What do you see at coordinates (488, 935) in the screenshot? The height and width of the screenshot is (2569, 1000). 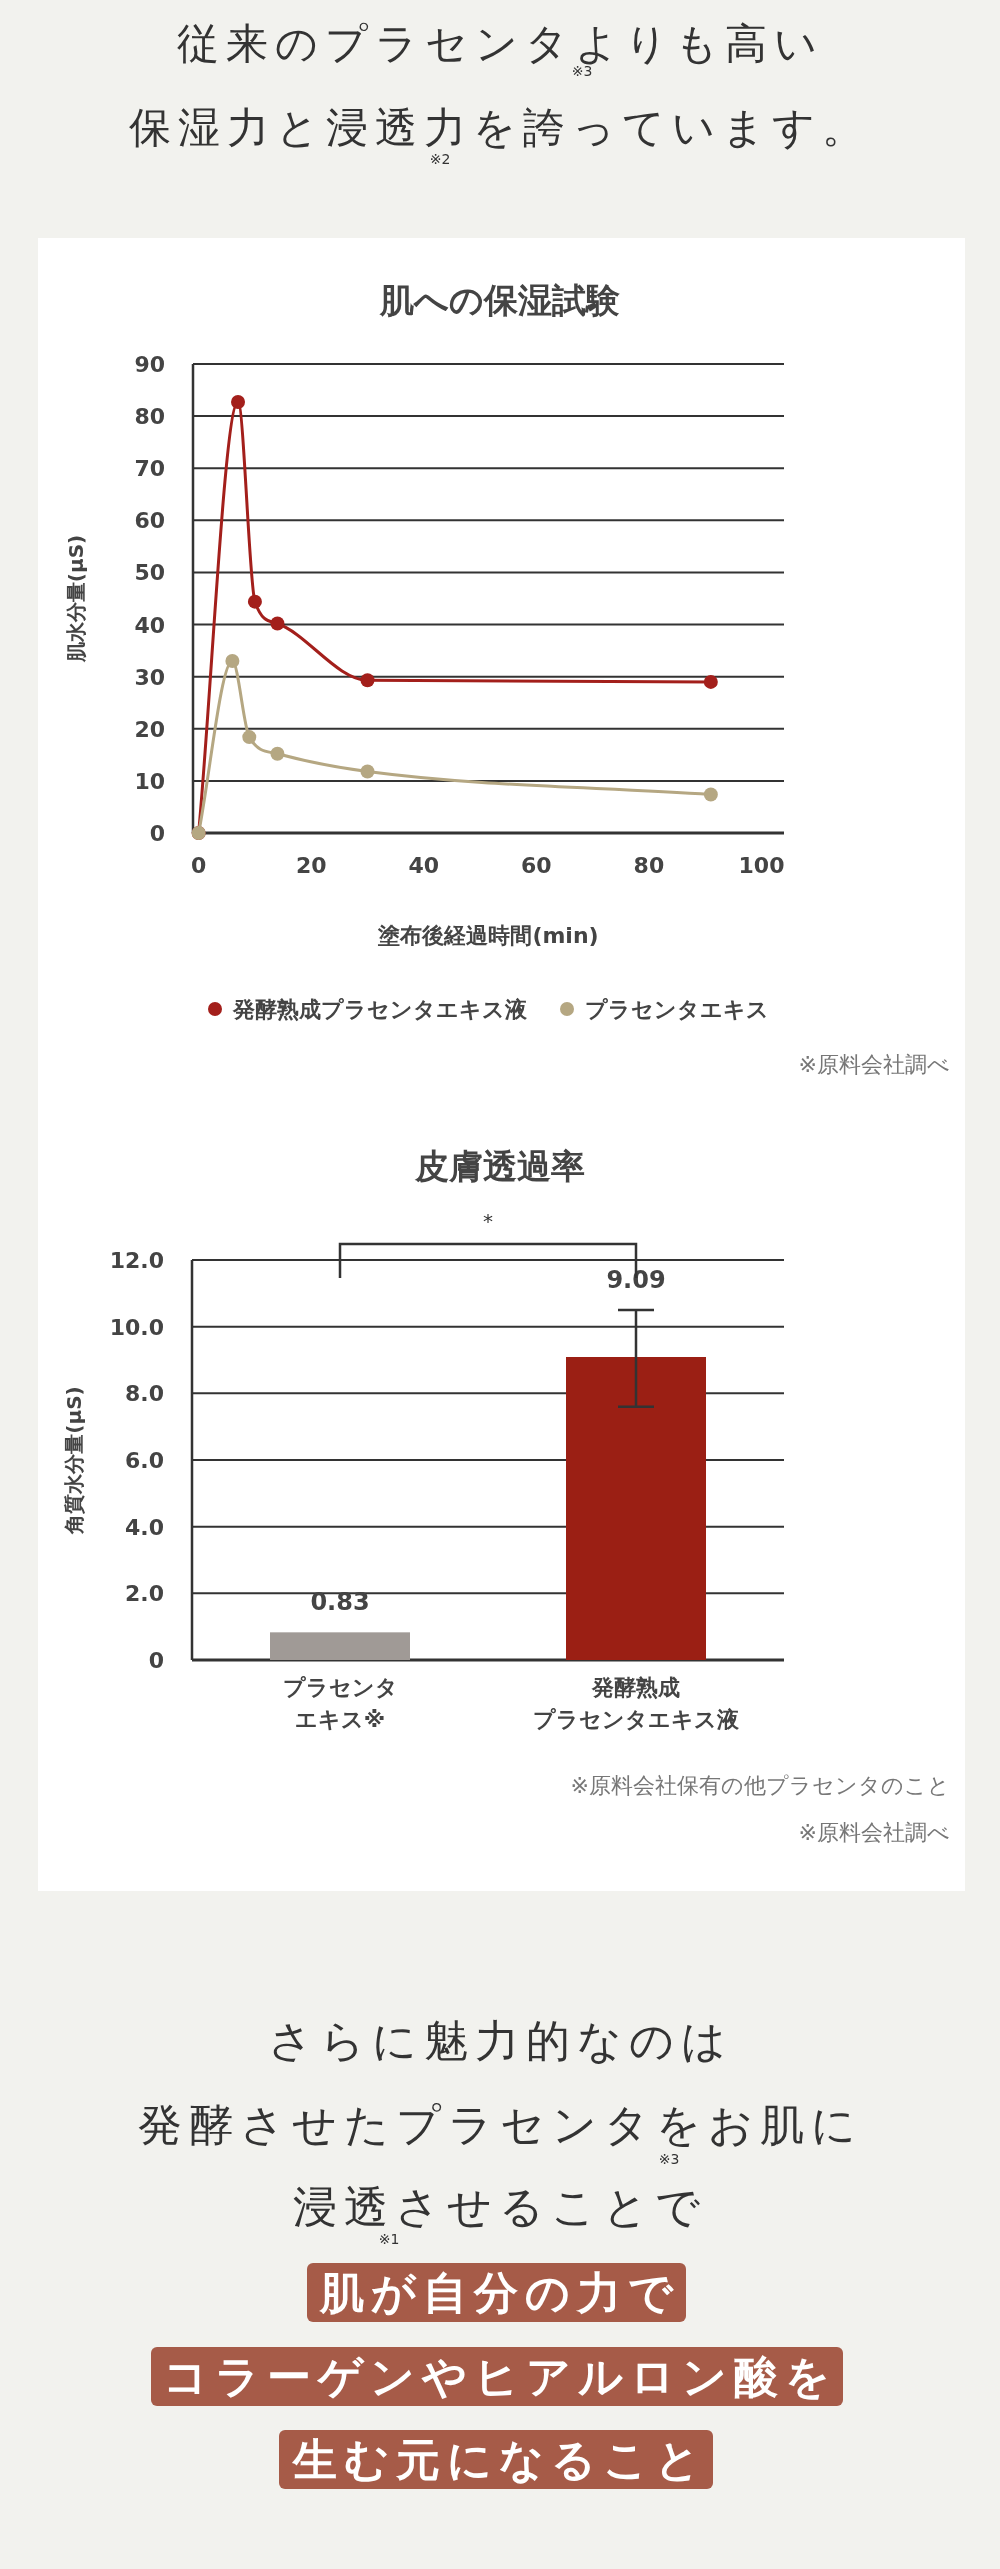 I see `x-axis-title: 塗布後経過時間(min)` at bounding box center [488, 935].